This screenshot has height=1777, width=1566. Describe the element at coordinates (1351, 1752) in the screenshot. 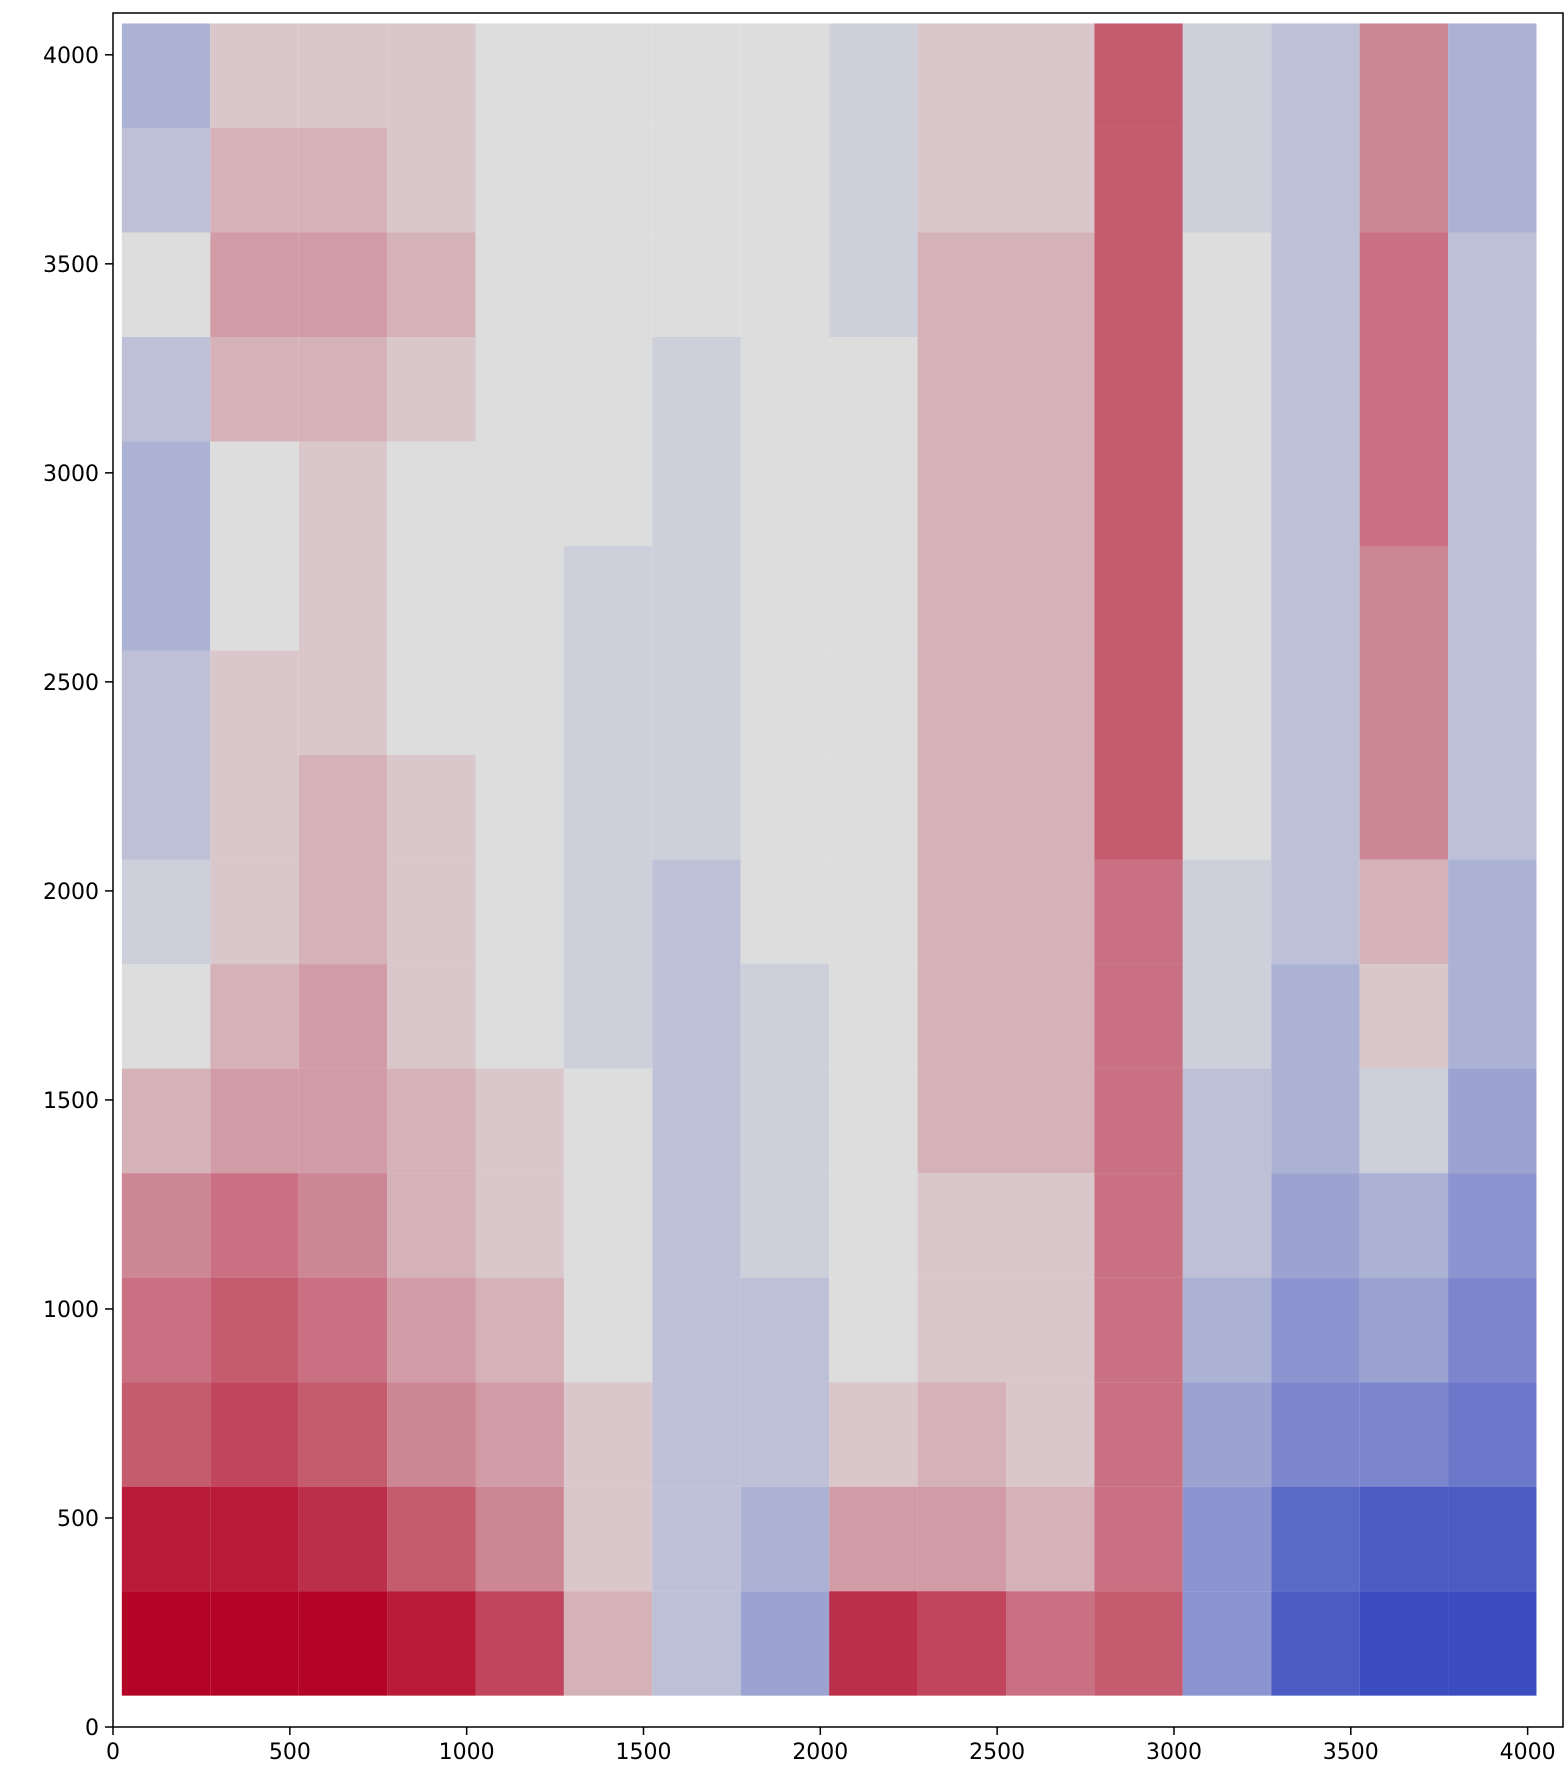

I see `x-tick-label: 3500` at that location.